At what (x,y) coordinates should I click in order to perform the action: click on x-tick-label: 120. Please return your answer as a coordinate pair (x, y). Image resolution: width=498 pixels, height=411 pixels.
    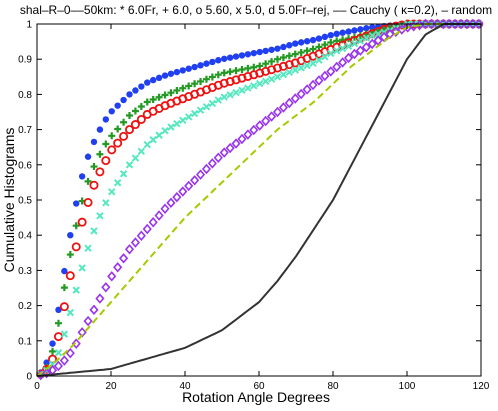
    Looking at the image, I should click on (481, 386).